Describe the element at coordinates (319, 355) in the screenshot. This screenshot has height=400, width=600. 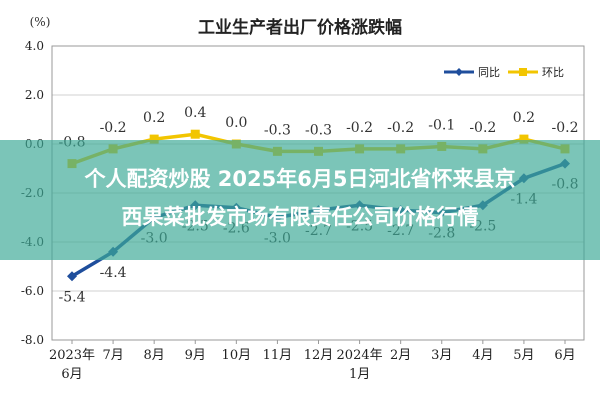
I see `x-tick-label: 12月` at that location.